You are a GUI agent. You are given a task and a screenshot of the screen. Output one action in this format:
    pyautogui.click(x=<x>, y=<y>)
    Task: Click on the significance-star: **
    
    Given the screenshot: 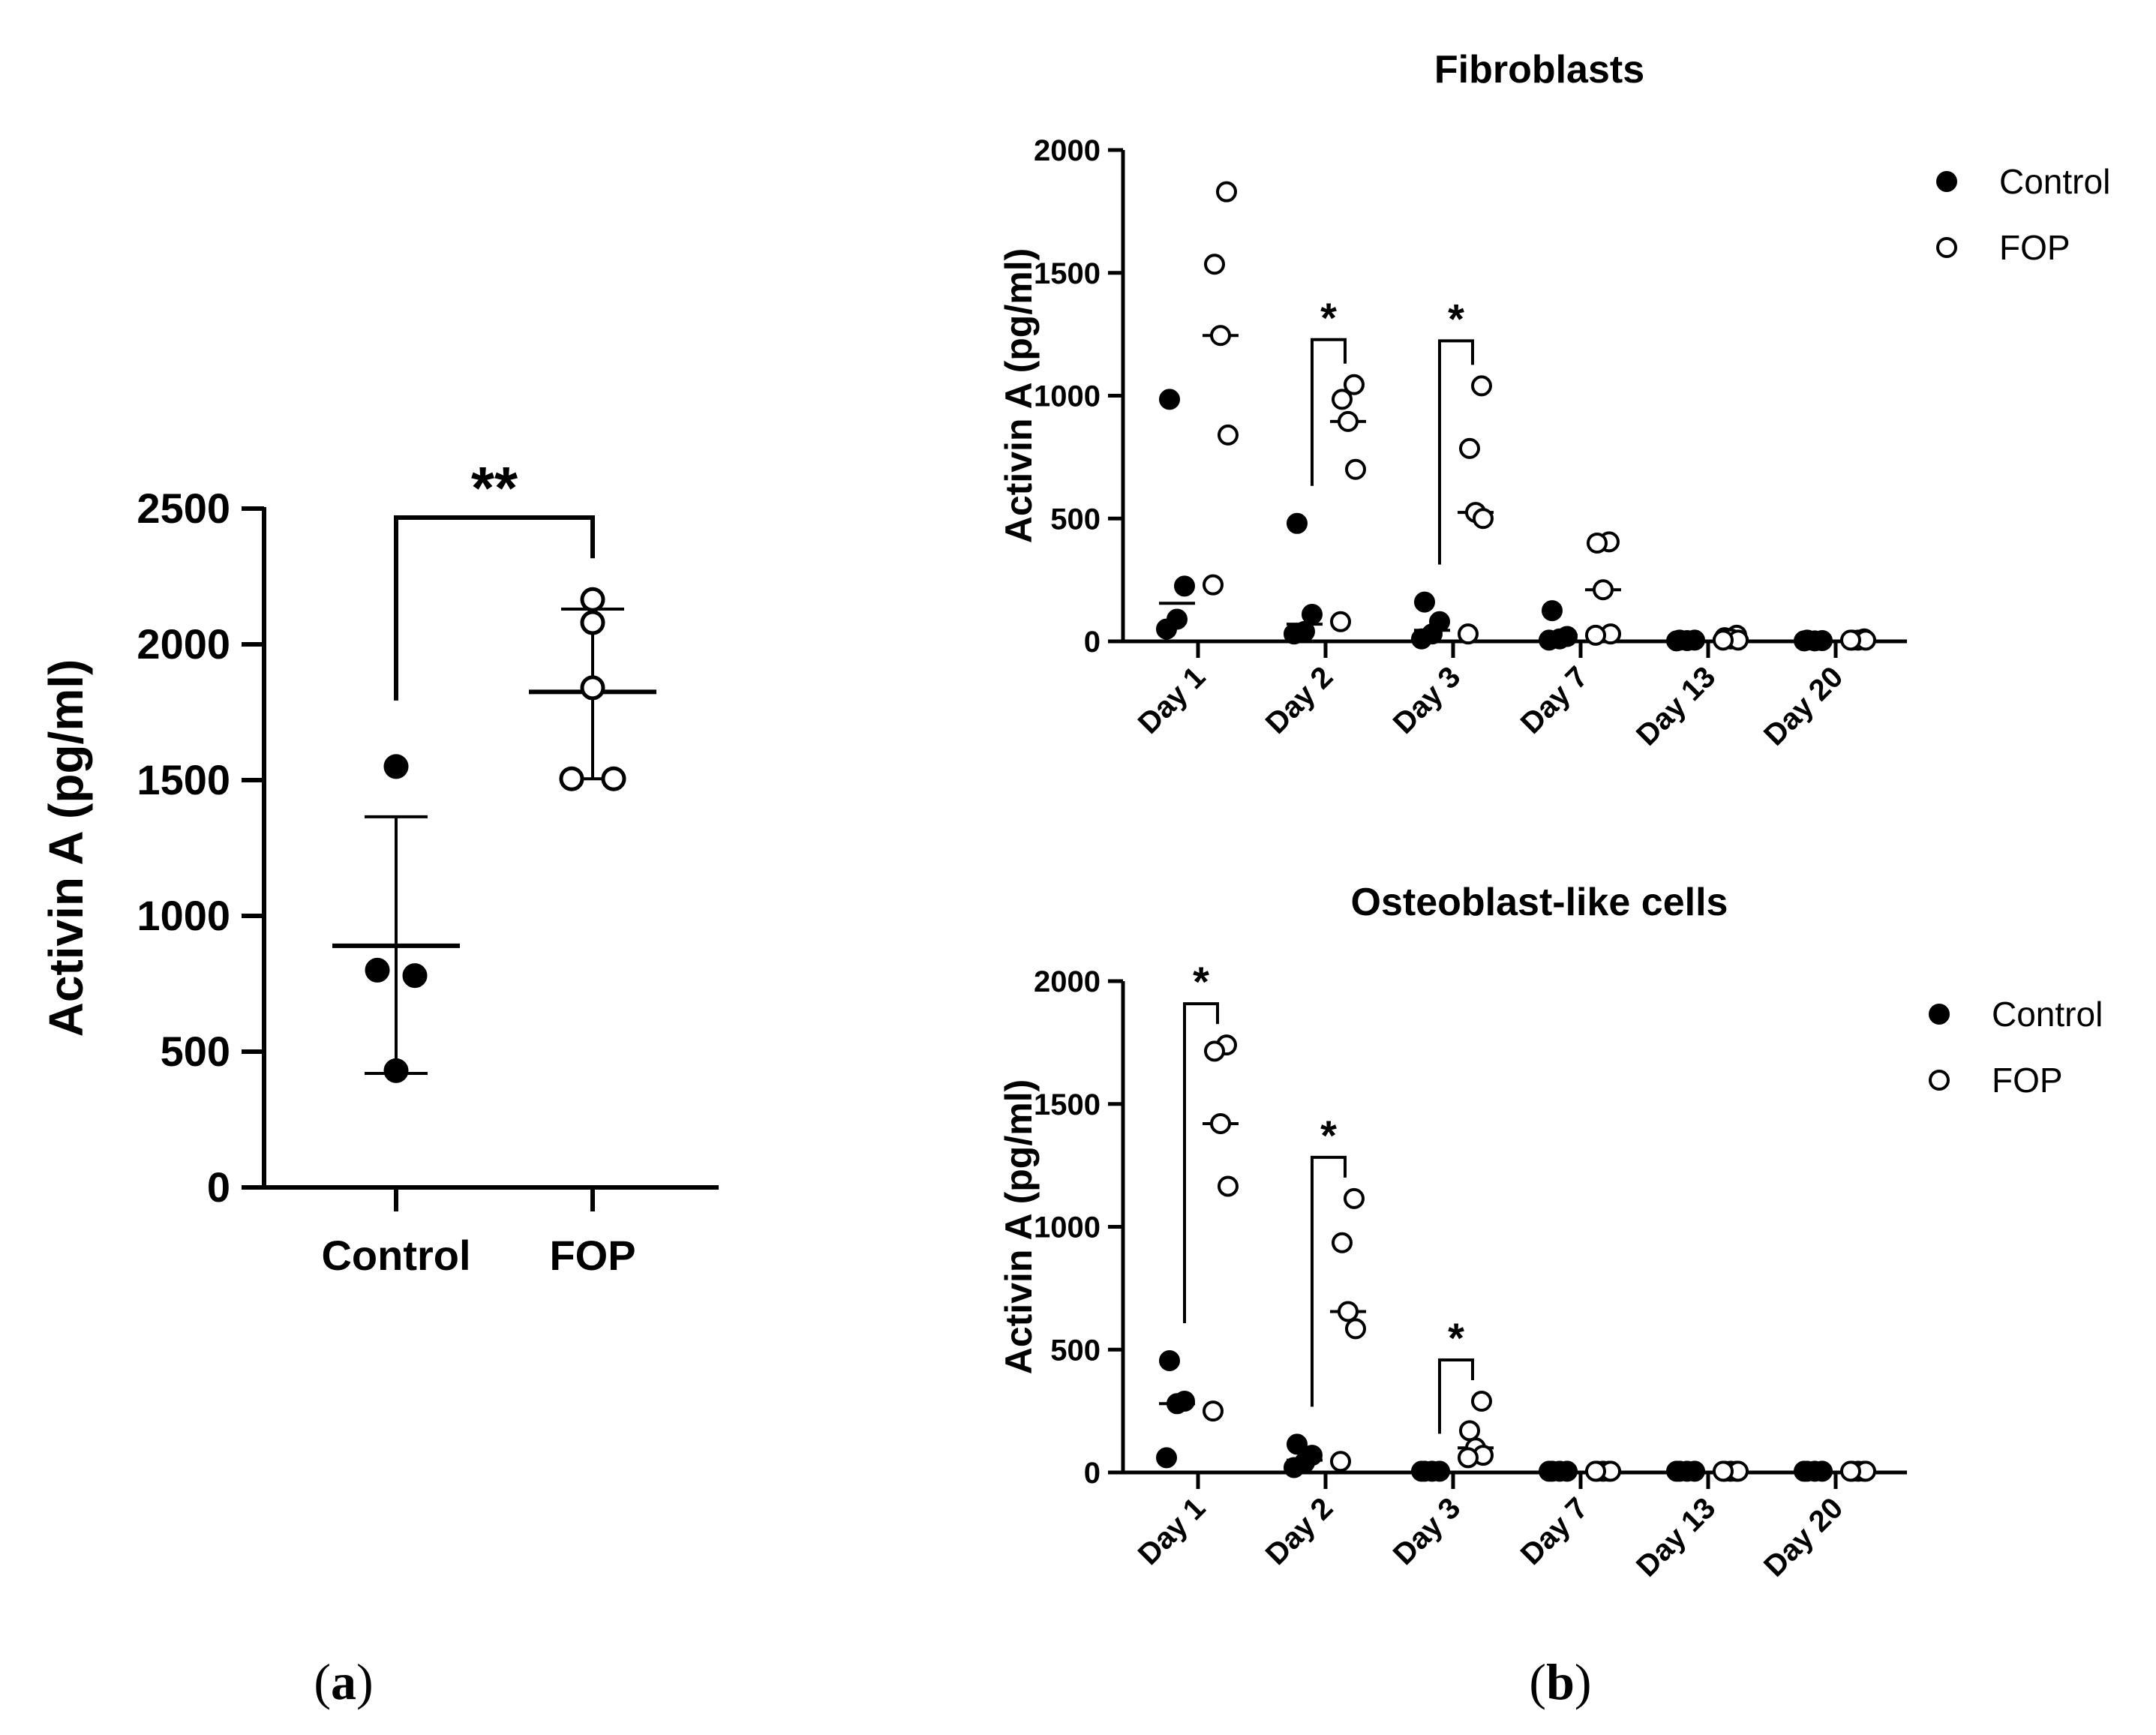 What is the action you would take?
    pyautogui.click(x=494, y=488)
    